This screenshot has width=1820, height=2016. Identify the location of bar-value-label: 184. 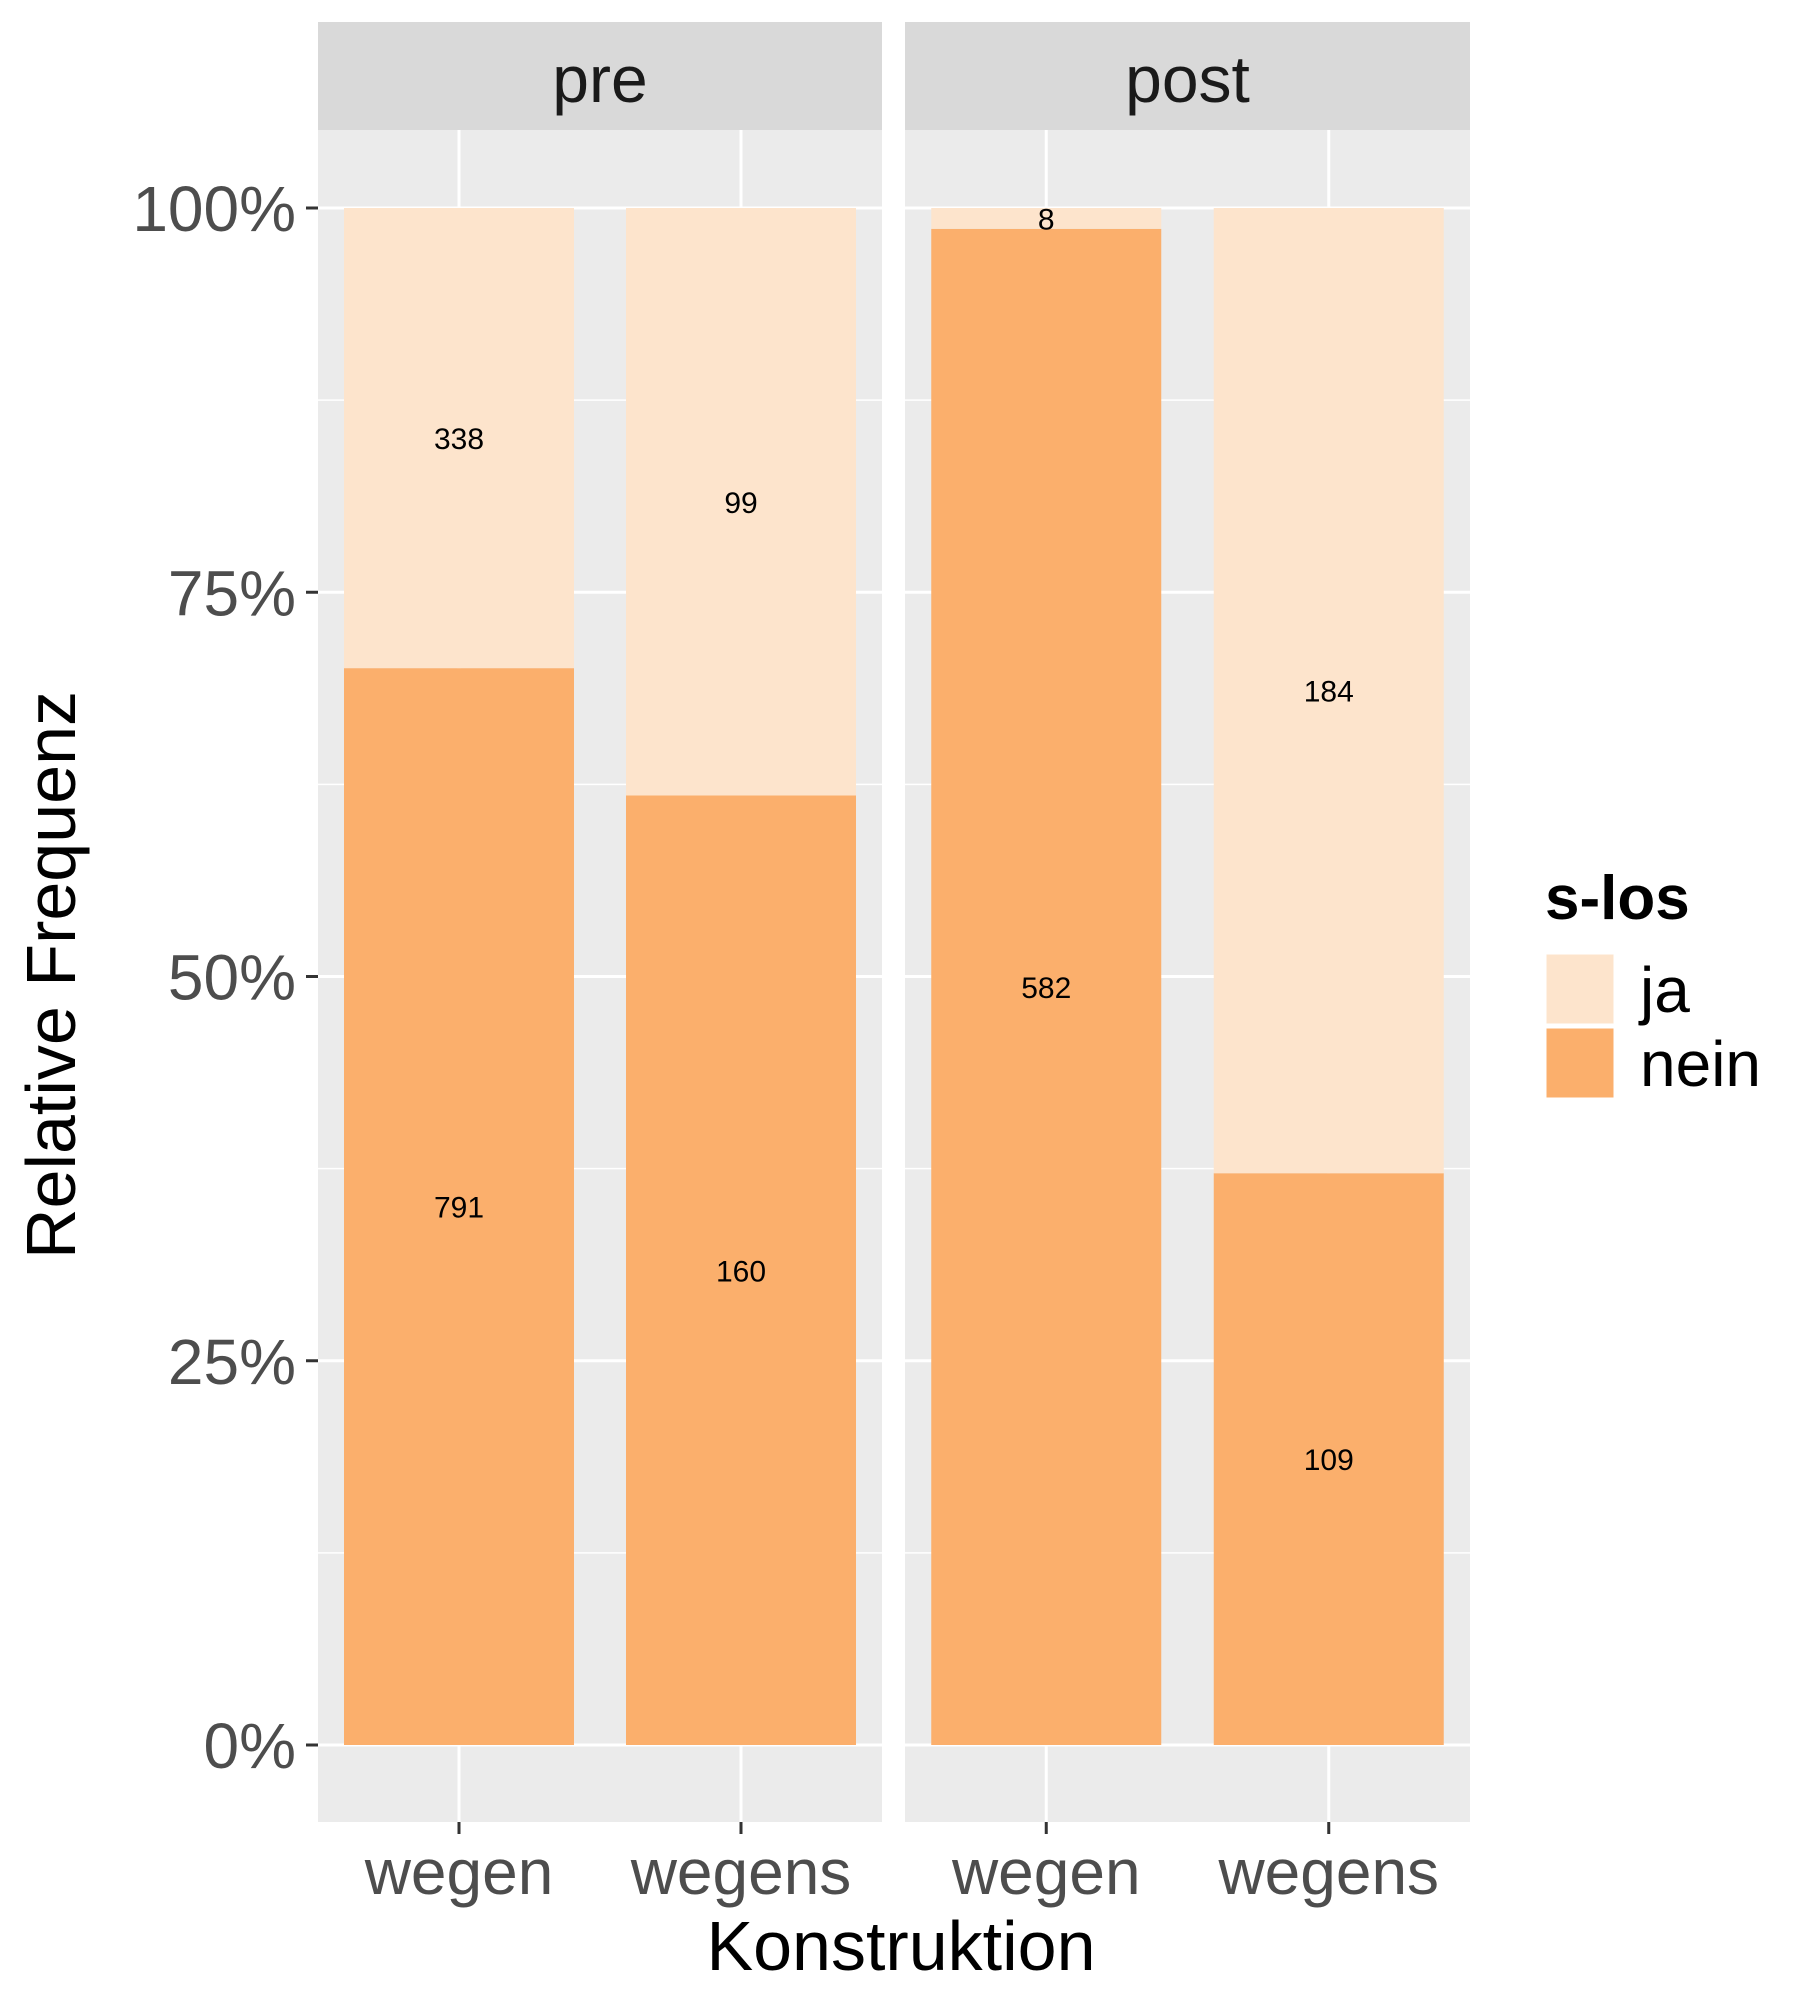
(1329, 692).